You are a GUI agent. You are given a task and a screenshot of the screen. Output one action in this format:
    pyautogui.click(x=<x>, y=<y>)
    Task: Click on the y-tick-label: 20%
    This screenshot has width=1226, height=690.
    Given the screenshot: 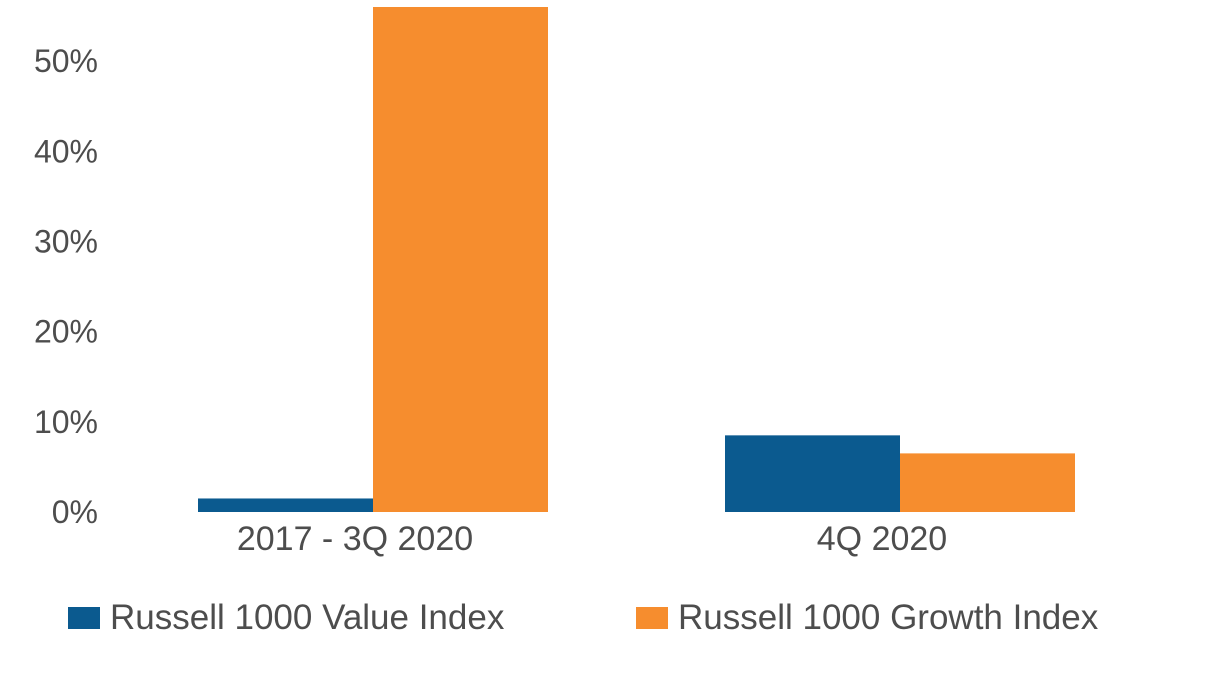 What is the action you would take?
    pyautogui.click(x=66, y=332)
    